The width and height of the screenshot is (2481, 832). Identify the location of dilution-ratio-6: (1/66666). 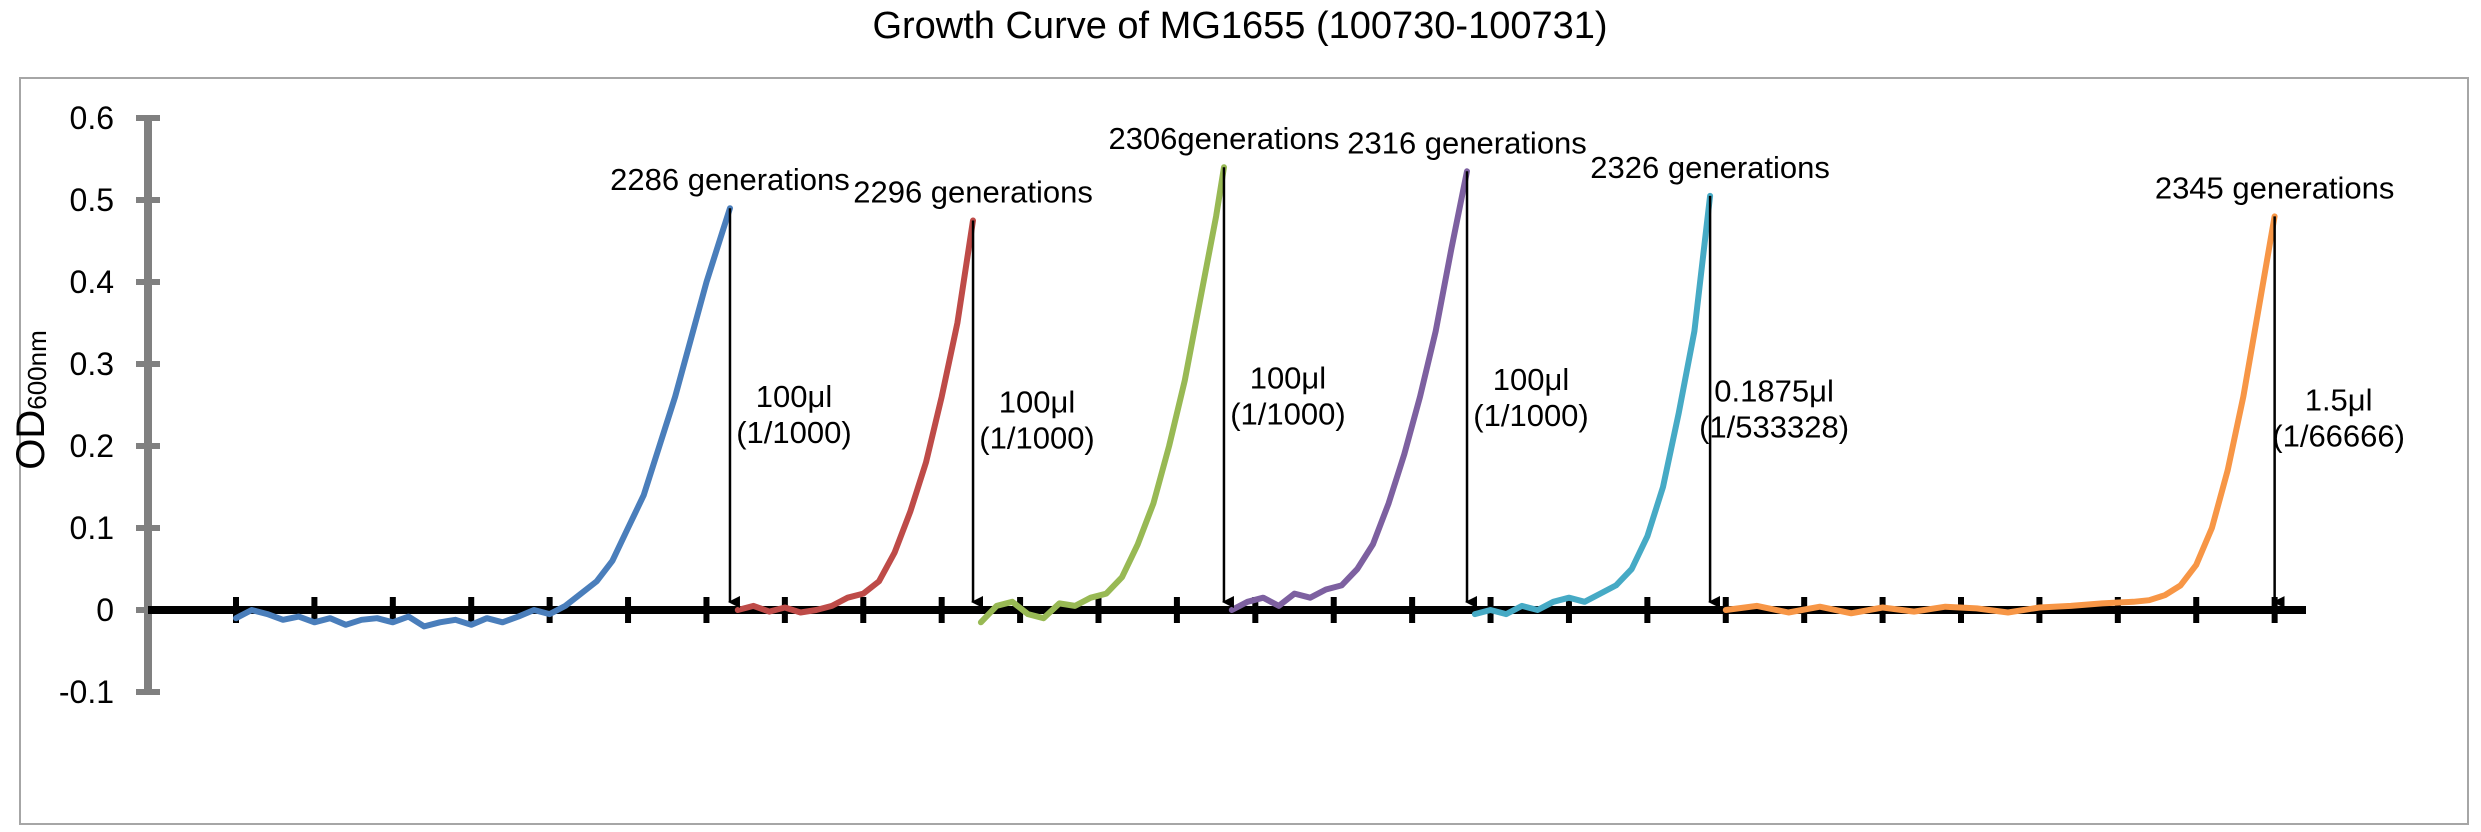
(2338, 435).